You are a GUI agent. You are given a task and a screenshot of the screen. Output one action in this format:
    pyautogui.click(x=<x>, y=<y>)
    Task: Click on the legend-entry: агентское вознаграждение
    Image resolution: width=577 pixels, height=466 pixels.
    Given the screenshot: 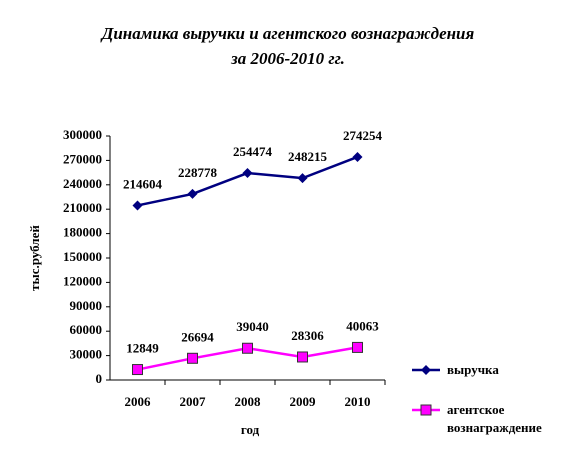 What is the action you would take?
    pyautogui.click(x=494, y=418)
    